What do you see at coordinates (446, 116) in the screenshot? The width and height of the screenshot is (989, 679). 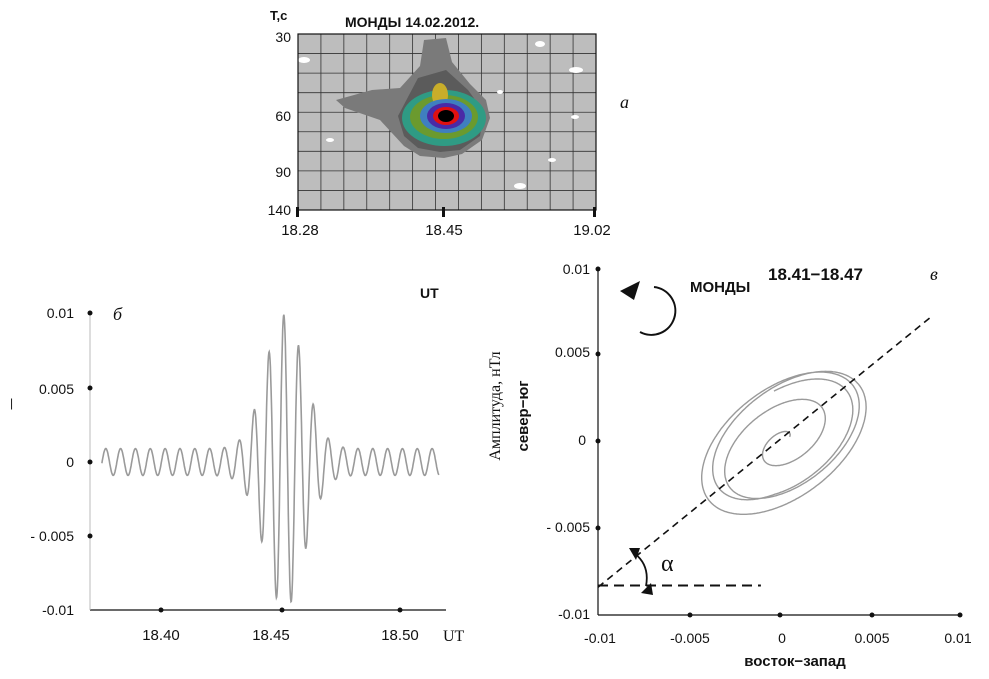 I see `spectrogram-peak` at bounding box center [446, 116].